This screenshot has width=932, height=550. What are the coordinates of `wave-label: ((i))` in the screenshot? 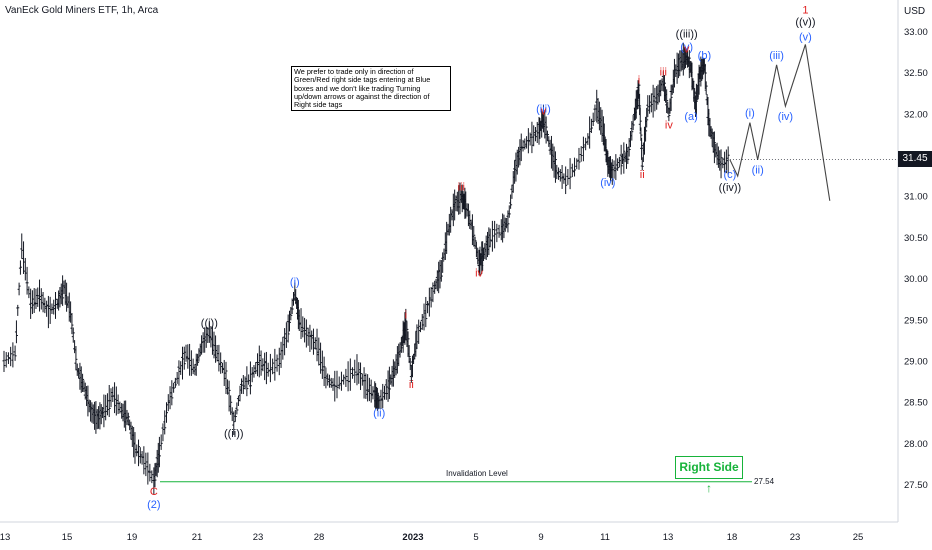 It's located at (209, 324).